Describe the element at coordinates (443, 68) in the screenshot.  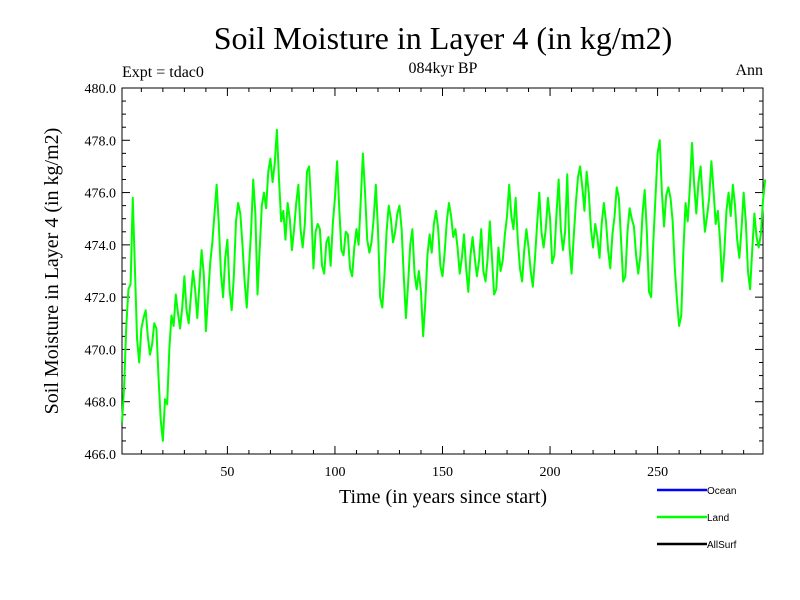
I see `chart-subtitle: 084kyr BP` at that location.